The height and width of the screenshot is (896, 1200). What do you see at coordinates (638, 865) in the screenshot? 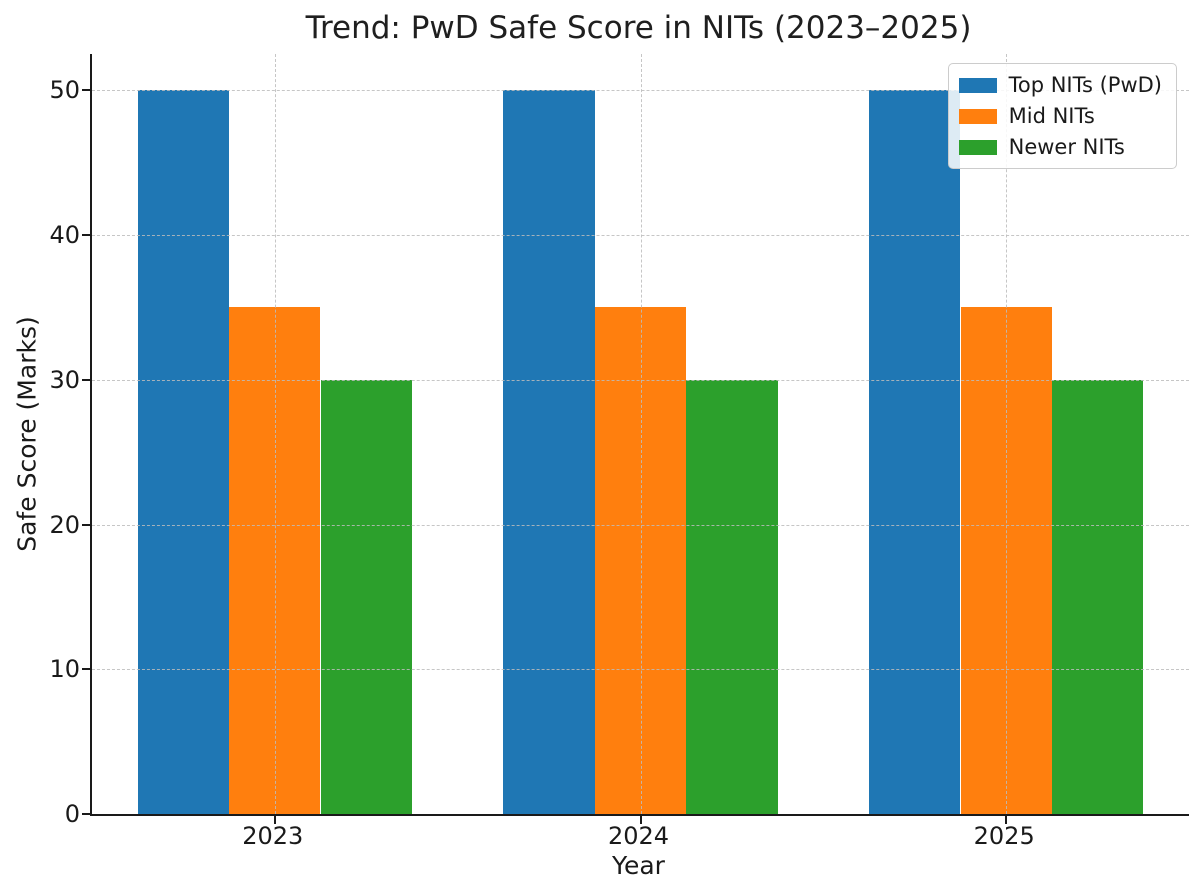
I see `x-axis-label: Year` at bounding box center [638, 865].